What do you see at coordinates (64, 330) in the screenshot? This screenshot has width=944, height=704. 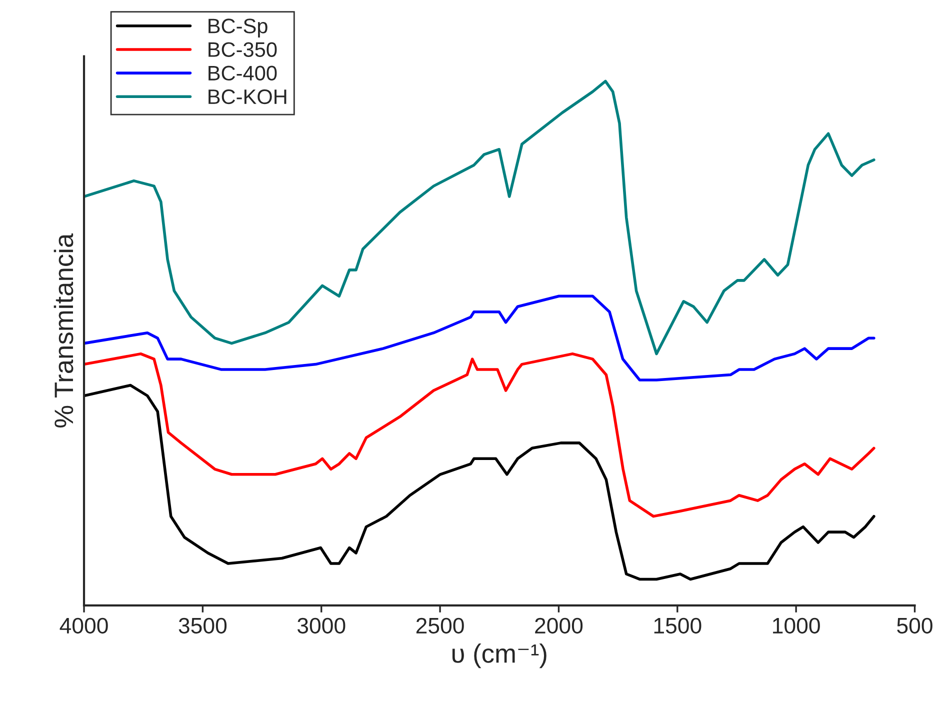 I see `y-axis-title: % Transmitancia` at bounding box center [64, 330].